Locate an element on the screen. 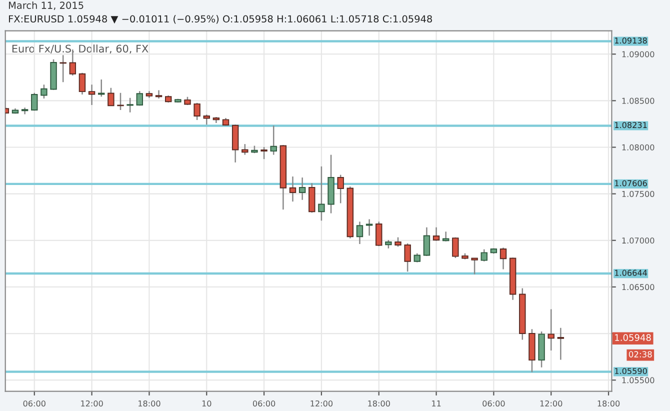 Image resolution: width=670 pixels, height=411 pixels. y-tick-label: 1.05500 is located at coordinates (638, 380).